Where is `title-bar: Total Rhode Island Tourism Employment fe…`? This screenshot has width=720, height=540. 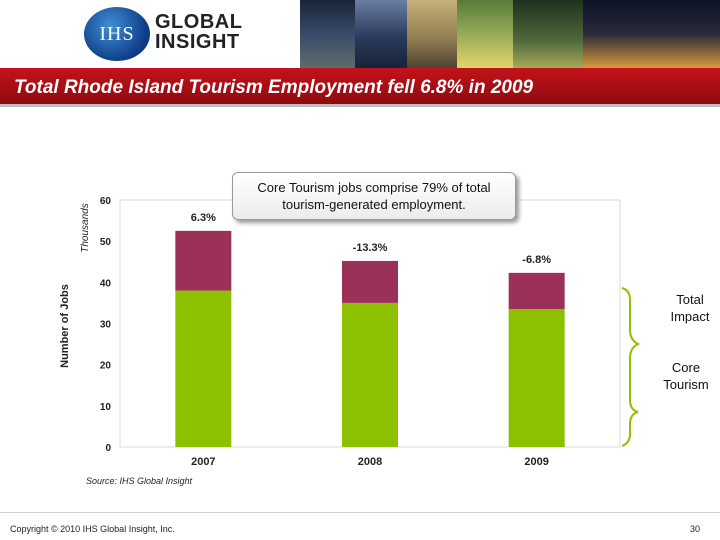
title-bar: Total Rhode Island Tourism Employment fe… is located at coordinates (360, 86).